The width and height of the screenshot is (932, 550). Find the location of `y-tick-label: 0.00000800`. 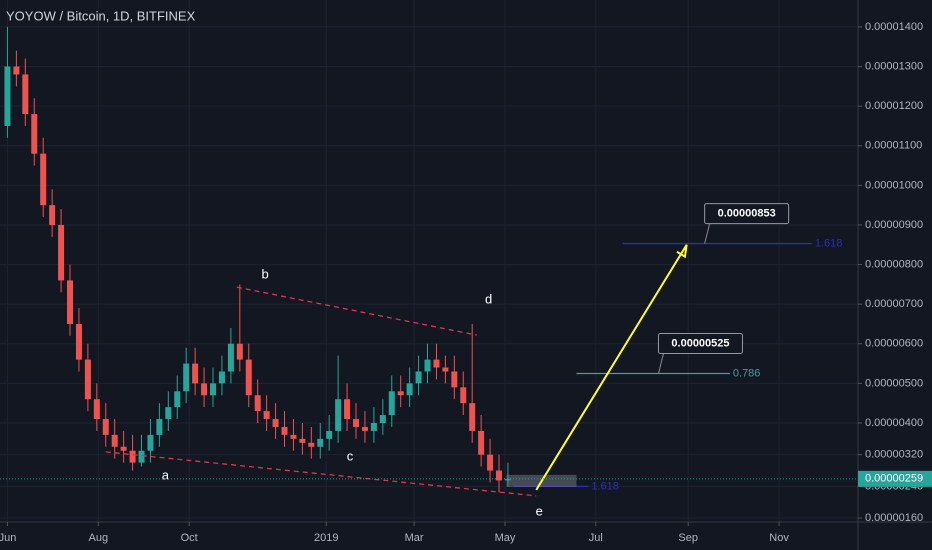

y-tick-label: 0.00000800 is located at coordinates (894, 264).